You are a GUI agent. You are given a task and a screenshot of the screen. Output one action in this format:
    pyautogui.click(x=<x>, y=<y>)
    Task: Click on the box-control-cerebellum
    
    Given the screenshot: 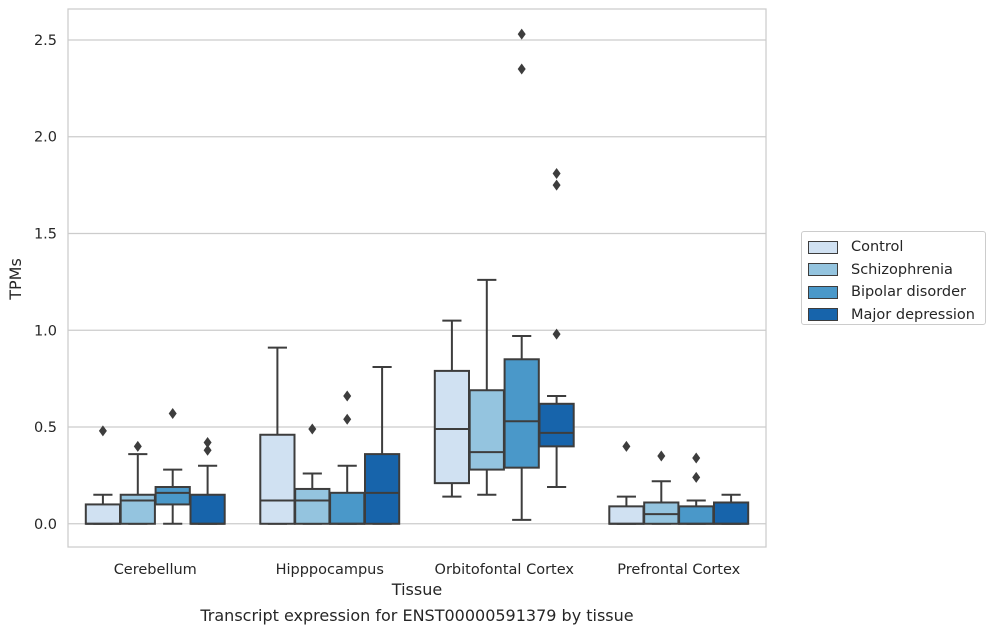 What is the action you would take?
    pyautogui.click(x=103, y=475)
    